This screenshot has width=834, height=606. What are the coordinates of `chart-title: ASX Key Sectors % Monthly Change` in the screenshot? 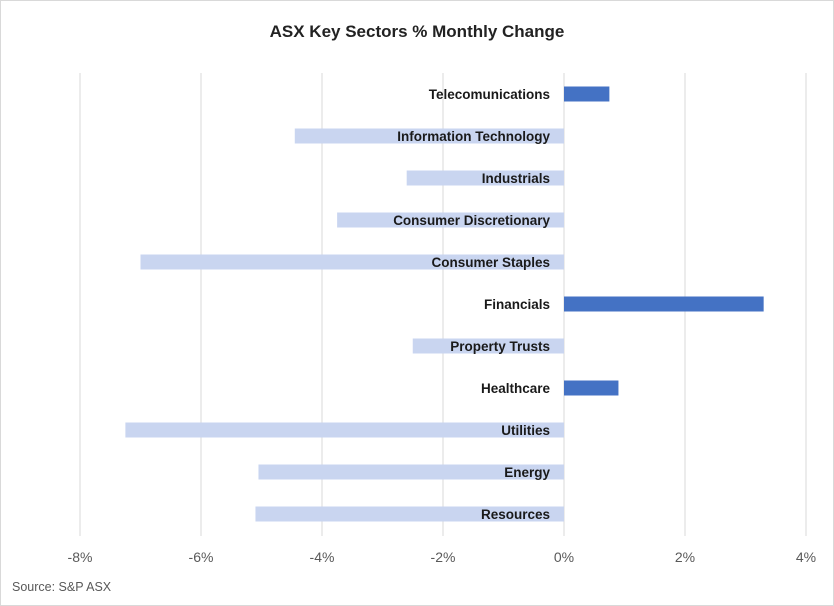 It's located at (417, 31).